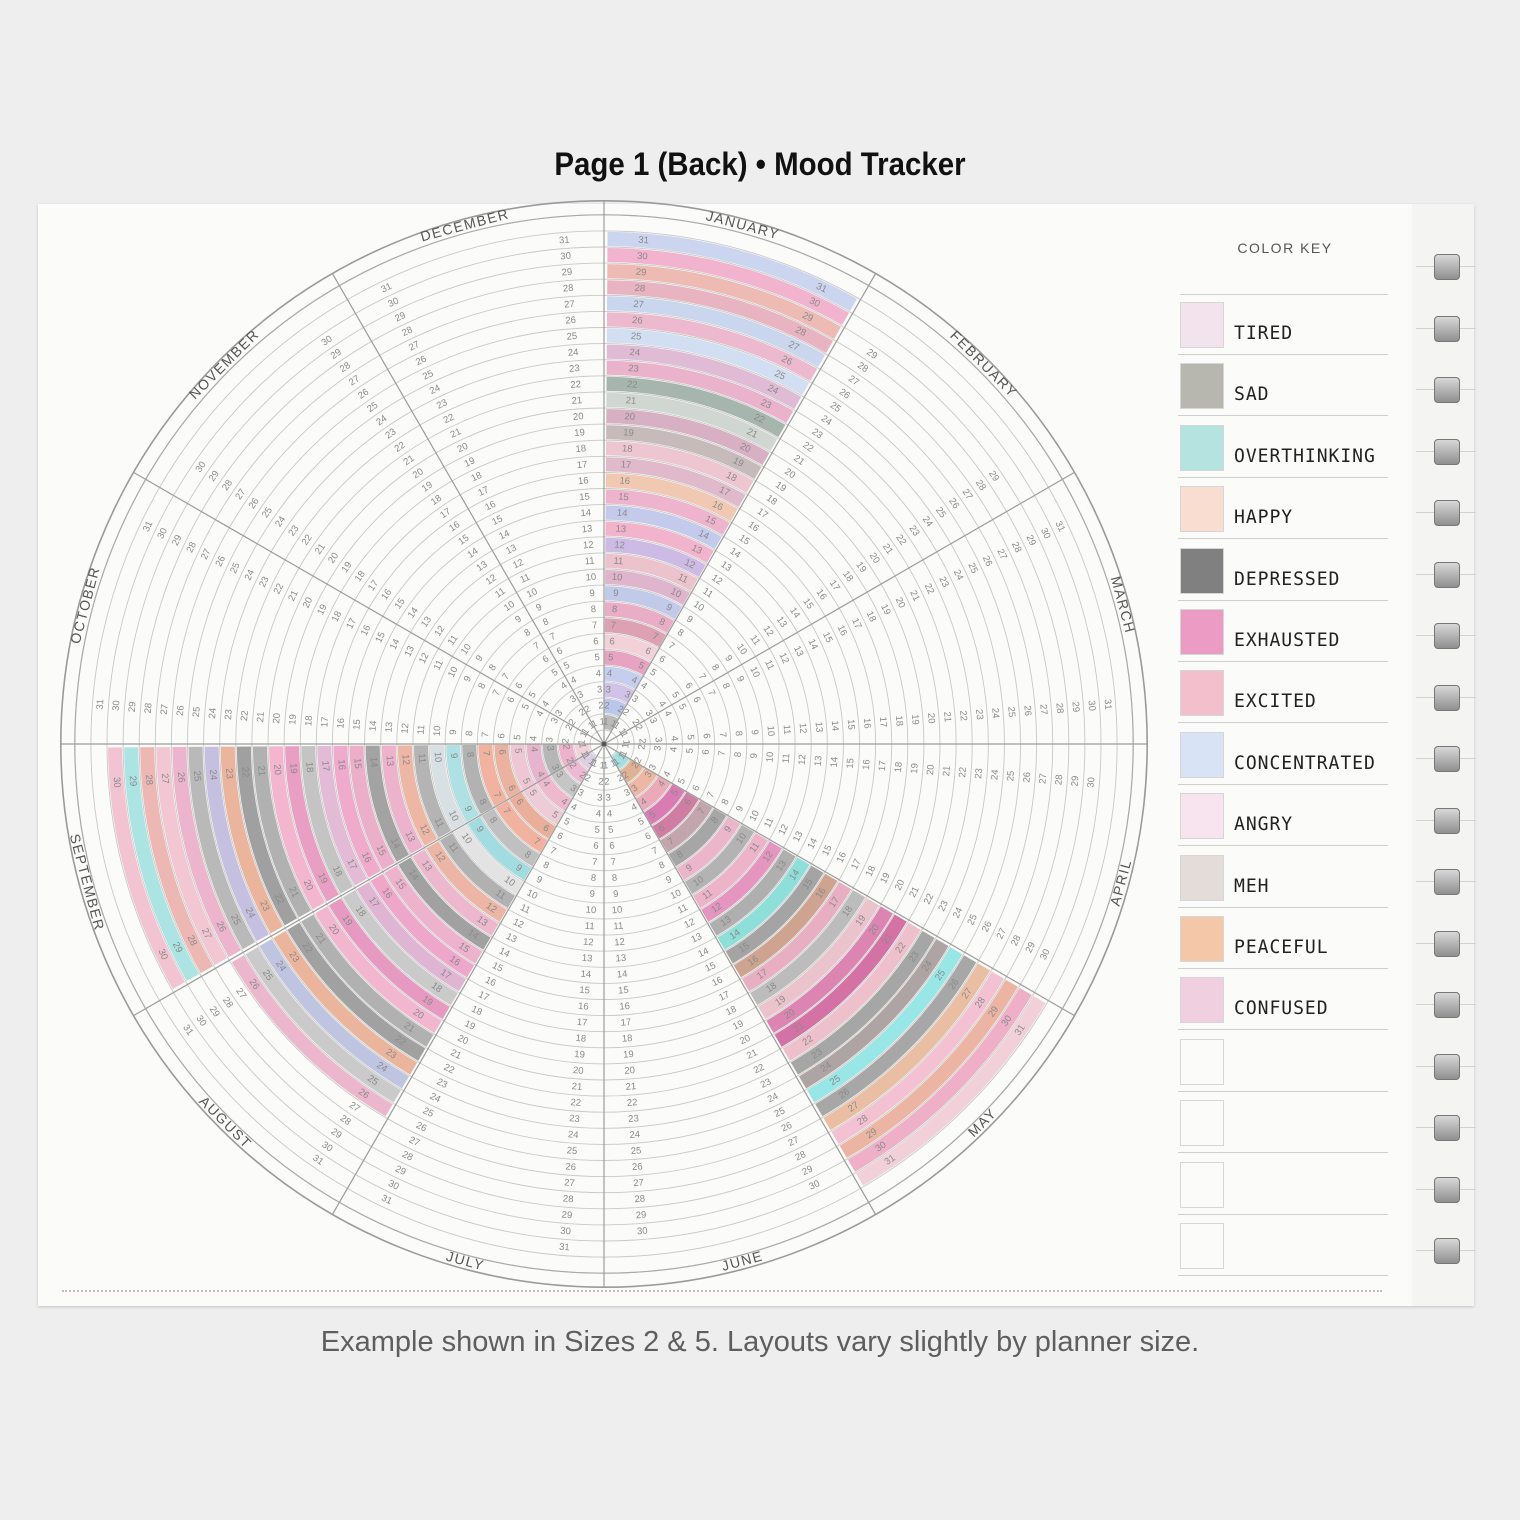 This screenshot has width=1520, height=1520. Describe the element at coordinates (381, 1067) in the screenshot. I see `day-number: 24` at that location.